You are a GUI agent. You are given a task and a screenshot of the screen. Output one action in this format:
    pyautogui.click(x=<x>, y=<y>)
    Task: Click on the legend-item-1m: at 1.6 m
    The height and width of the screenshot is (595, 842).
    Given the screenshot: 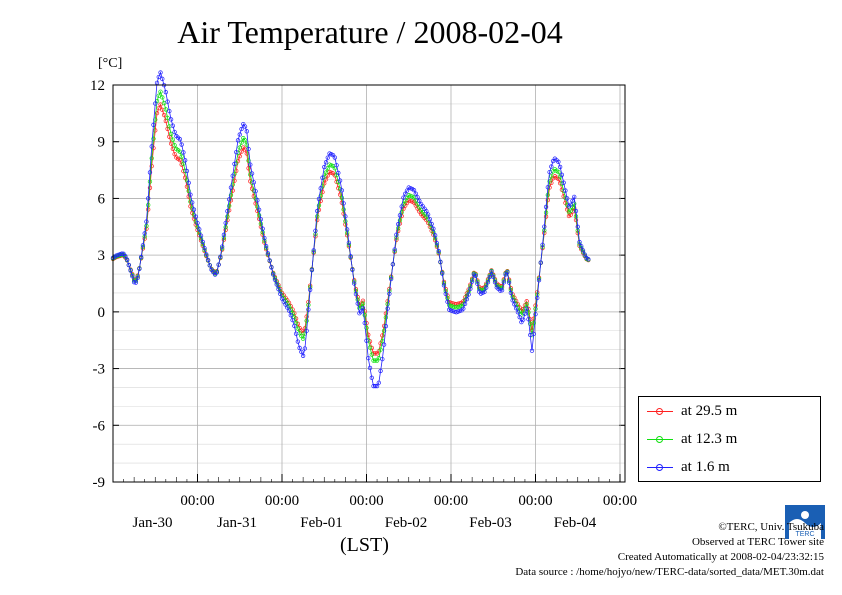 What is the action you would take?
    pyautogui.click(x=687, y=467)
    